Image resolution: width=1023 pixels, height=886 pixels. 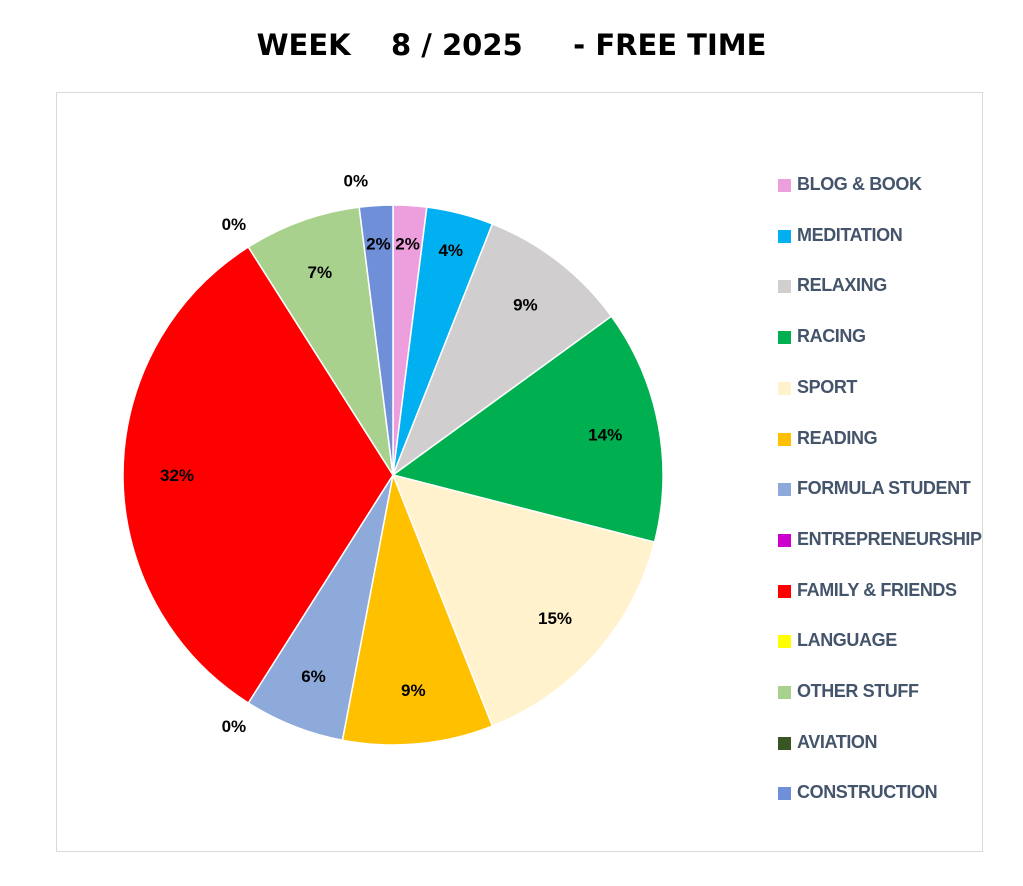 I want to click on legend-item-construction: CONSTRUCTION, so click(x=883, y=792).